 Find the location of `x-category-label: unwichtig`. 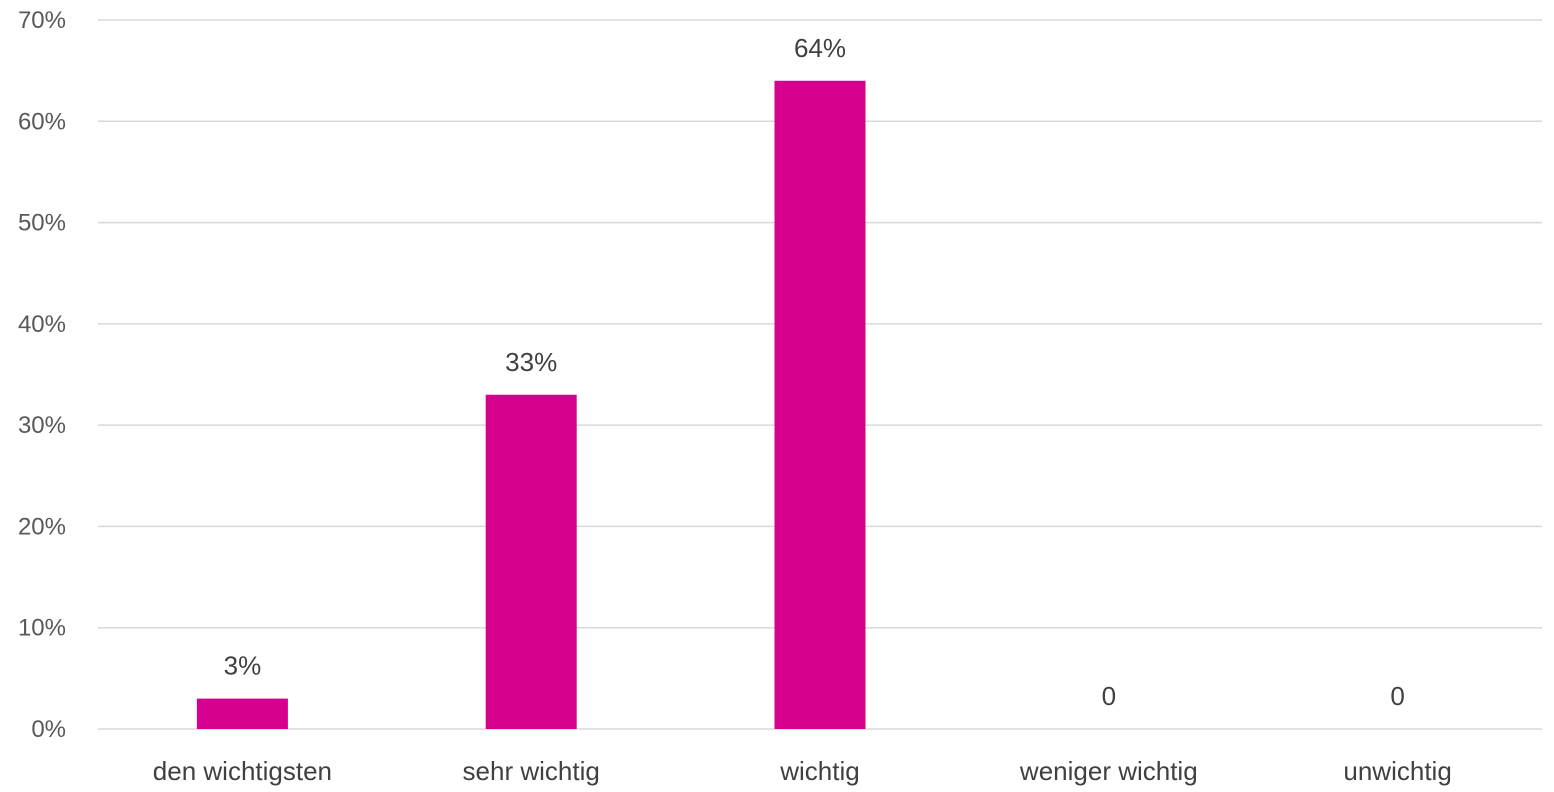

x-category-label: unwichtig is located at coordinates (1397, 771).